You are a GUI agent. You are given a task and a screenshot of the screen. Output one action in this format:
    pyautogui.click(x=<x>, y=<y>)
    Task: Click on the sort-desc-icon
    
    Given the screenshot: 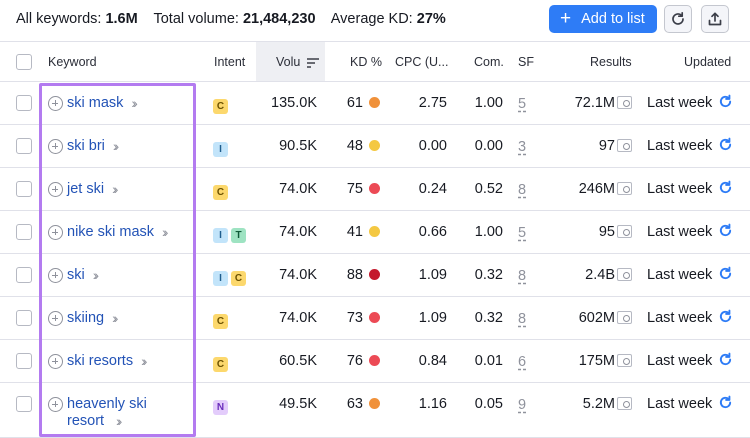 What is the action you would take?
    pyautogui.click(x=312, y=62)
    